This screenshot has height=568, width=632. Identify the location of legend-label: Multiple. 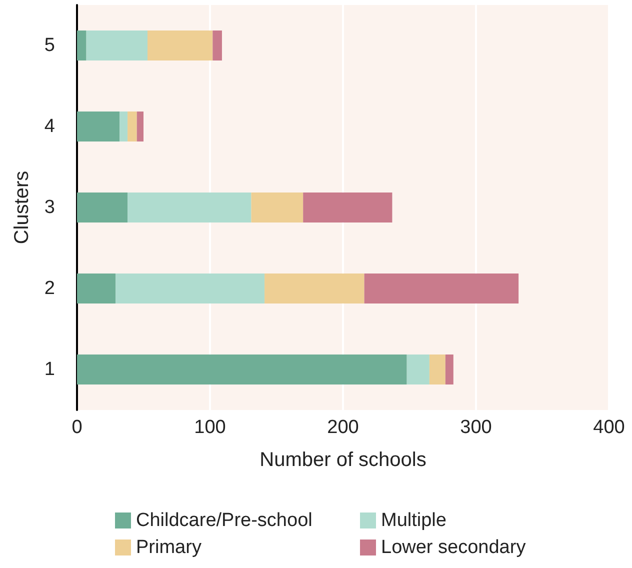
(413, 520).